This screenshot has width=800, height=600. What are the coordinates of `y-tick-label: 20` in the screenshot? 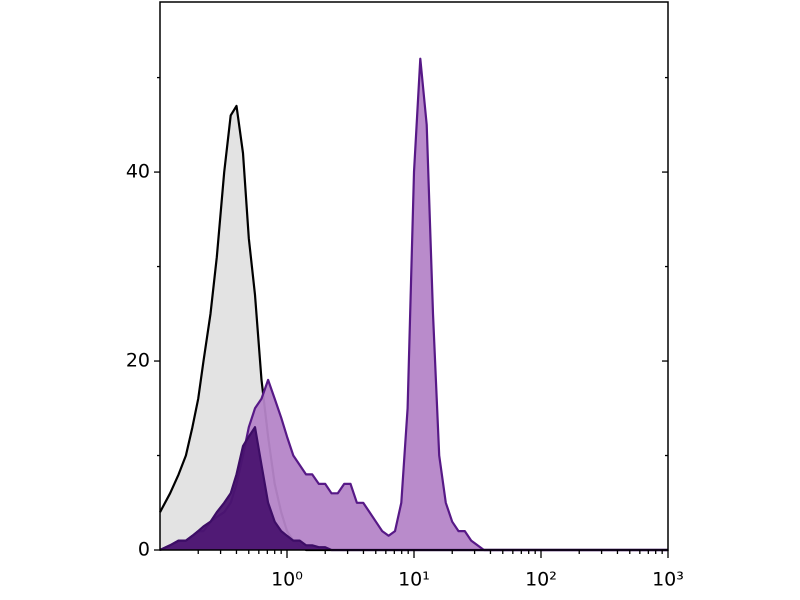 It's located at (138, 361).